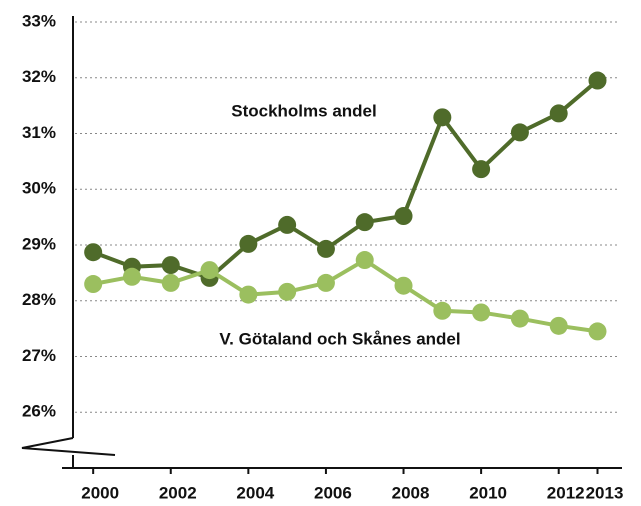 Image resolution: width=641 pixels, height=506 pixels. Describe the element at coordinates (39, 188) in the screenshot. I see `y-tick-label: 30%` at that location.